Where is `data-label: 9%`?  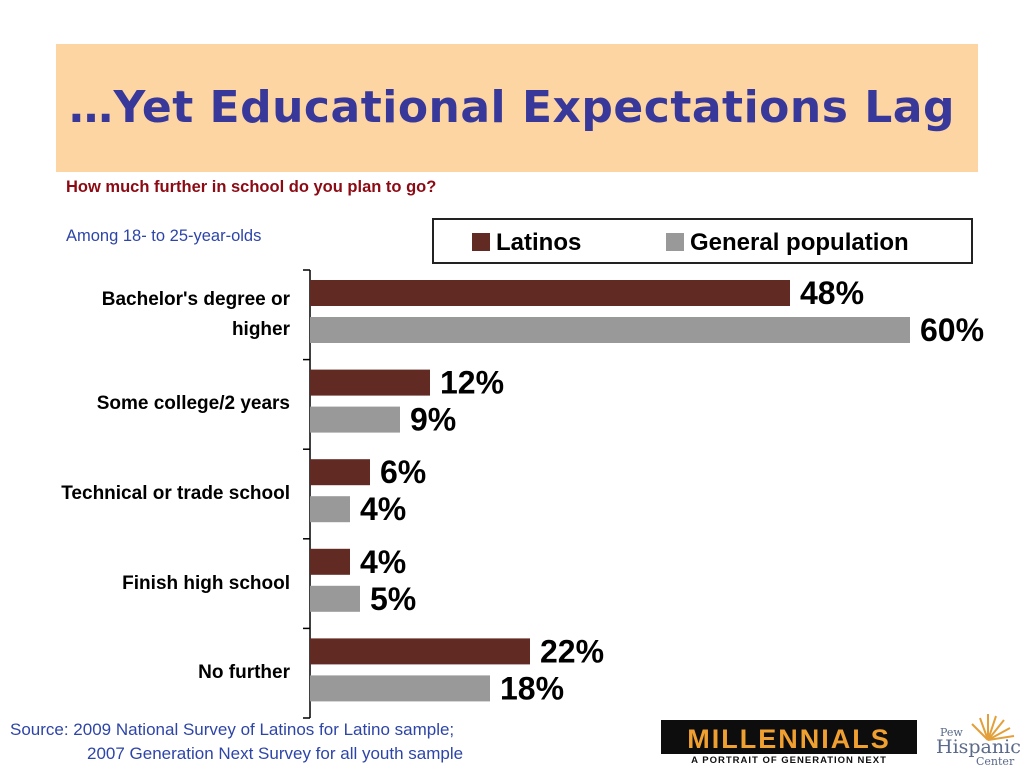
data-label: 9% is located at coordinates (433, 420).